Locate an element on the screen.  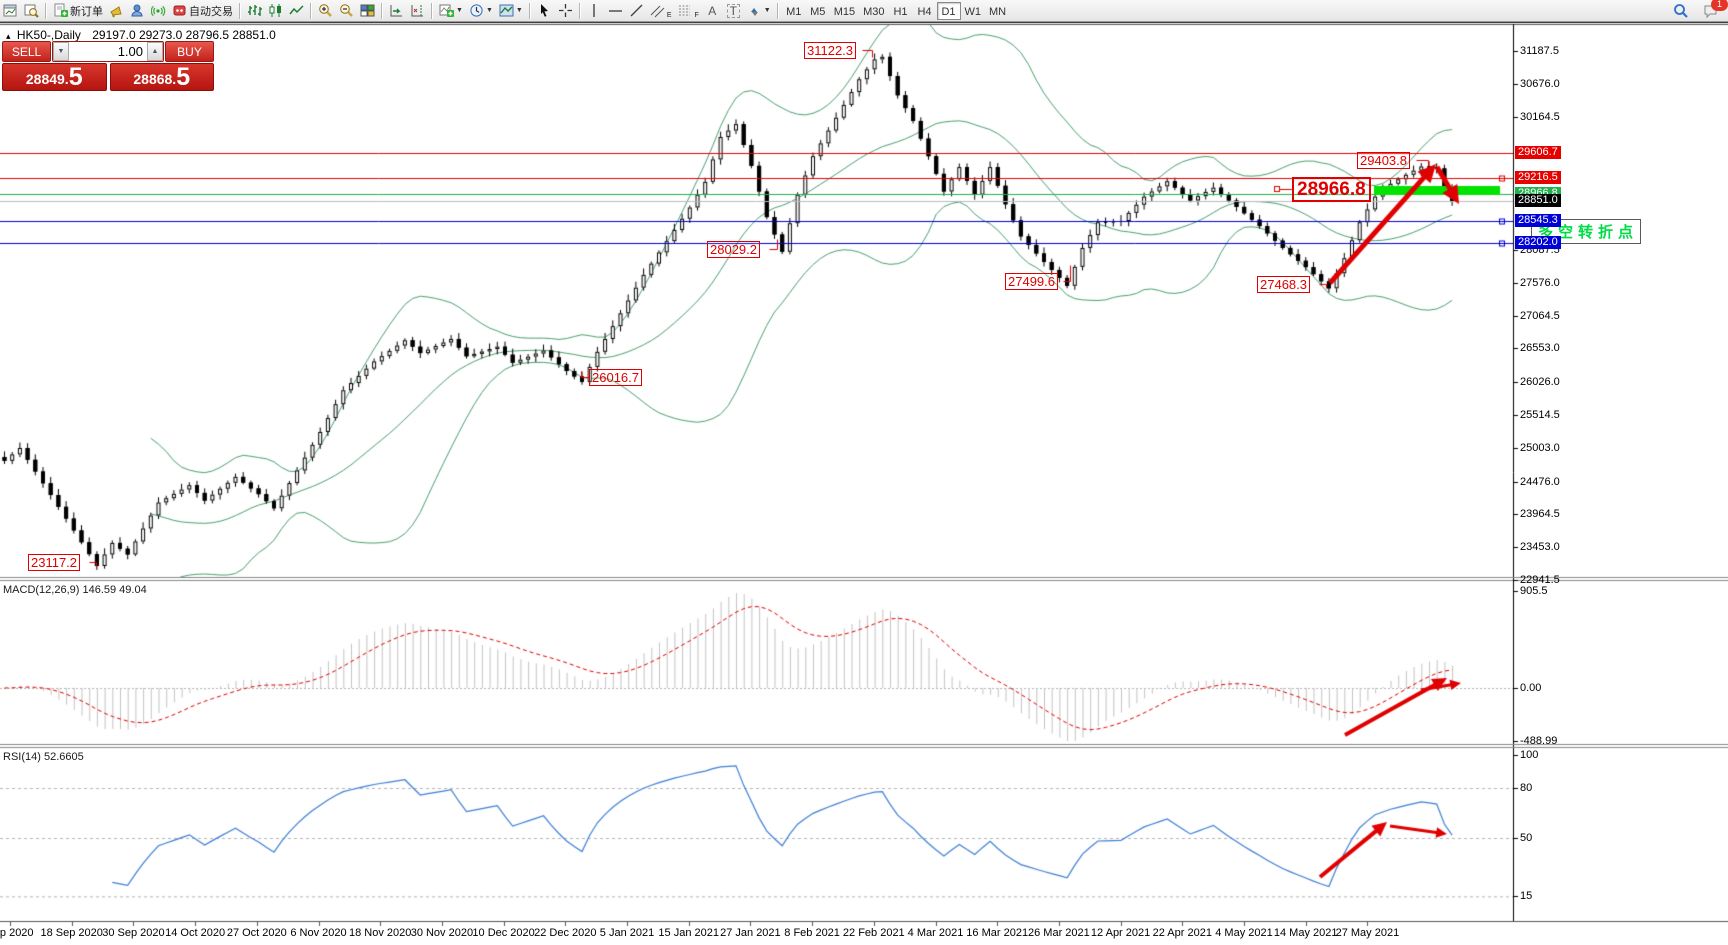
tf-button-M15: M15 is located at coordinates (844, 11).